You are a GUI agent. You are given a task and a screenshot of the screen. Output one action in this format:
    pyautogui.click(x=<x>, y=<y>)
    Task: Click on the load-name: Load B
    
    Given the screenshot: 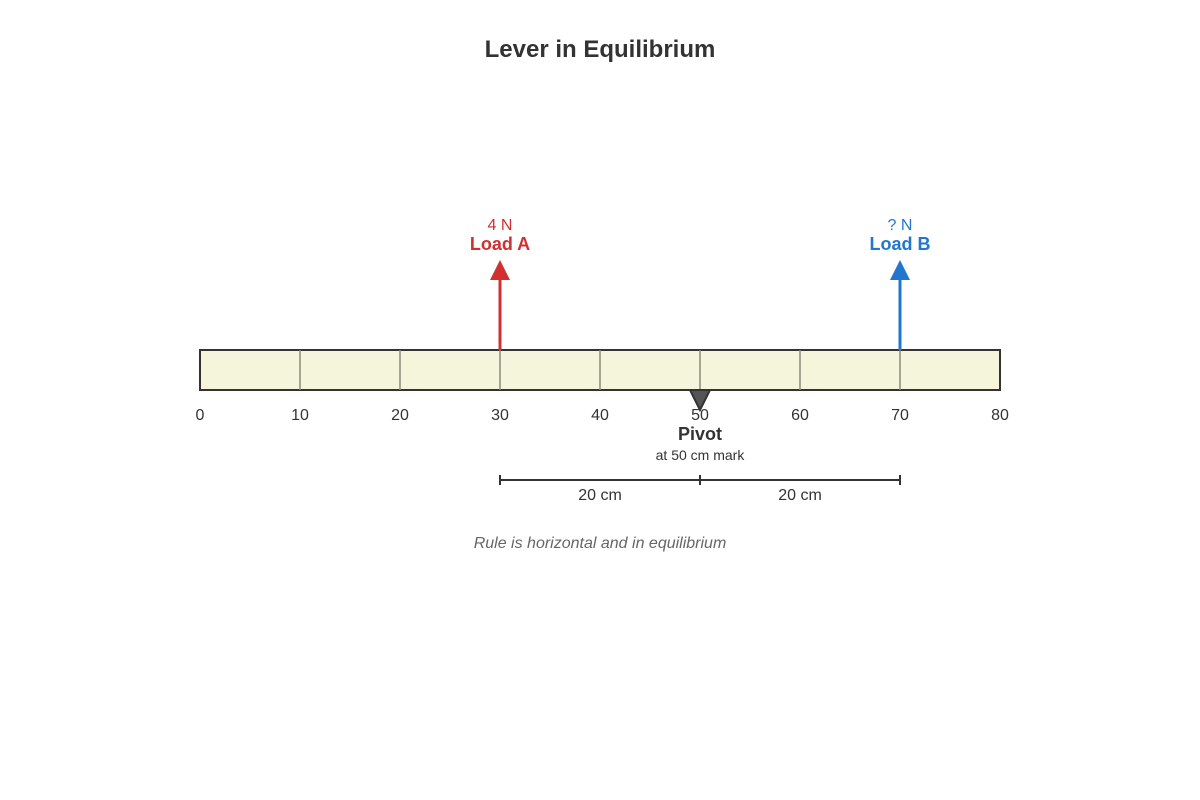 What is the action you would take?
    pyautogui.click(x=900, y=244)
    